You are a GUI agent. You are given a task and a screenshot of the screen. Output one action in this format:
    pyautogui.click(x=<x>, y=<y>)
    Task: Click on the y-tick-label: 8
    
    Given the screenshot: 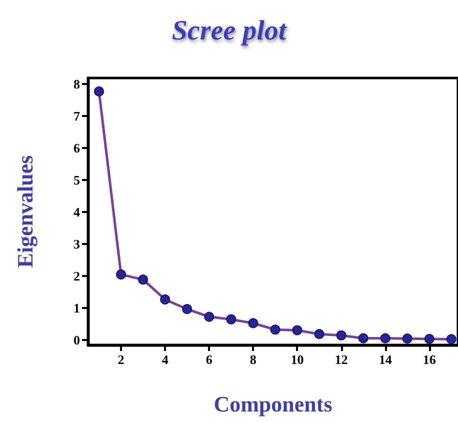 What is the action you would take?
    pyautogui.click(x=77, y=84)
    